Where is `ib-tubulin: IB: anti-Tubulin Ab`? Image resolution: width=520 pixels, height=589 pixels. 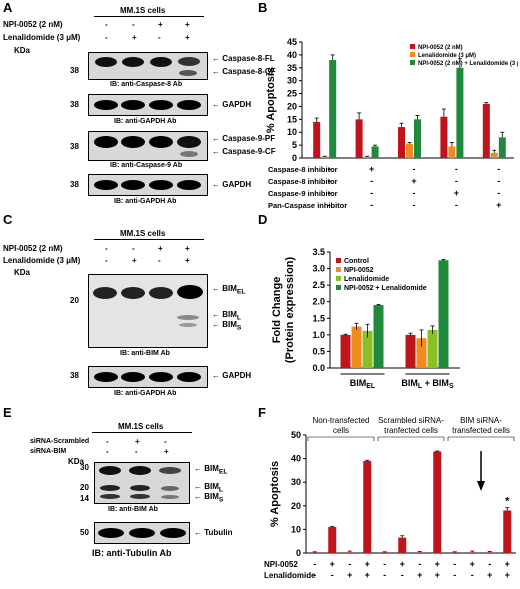 ib-tubulin: IB: anti-Tubulin Ab is located at coordinates (132, 553).